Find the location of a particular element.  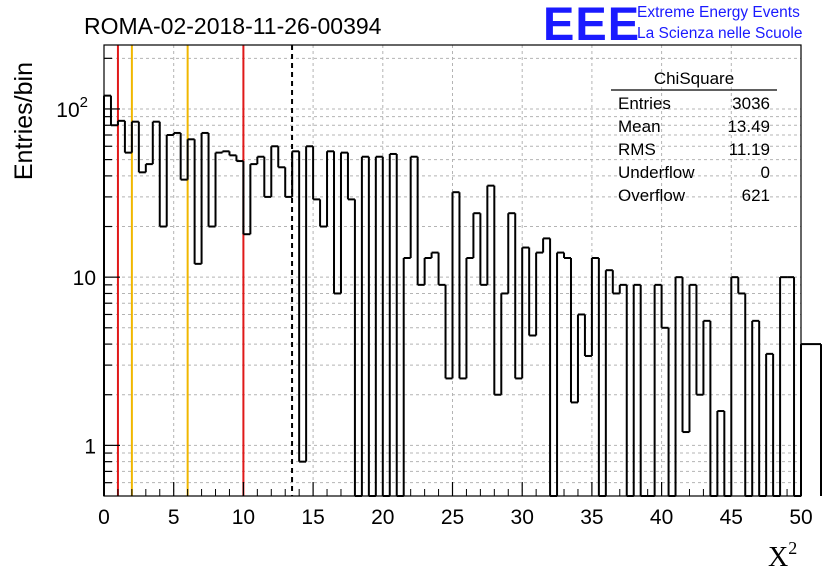

stats-rms-label: RMS is located at coordinates (637, 149).